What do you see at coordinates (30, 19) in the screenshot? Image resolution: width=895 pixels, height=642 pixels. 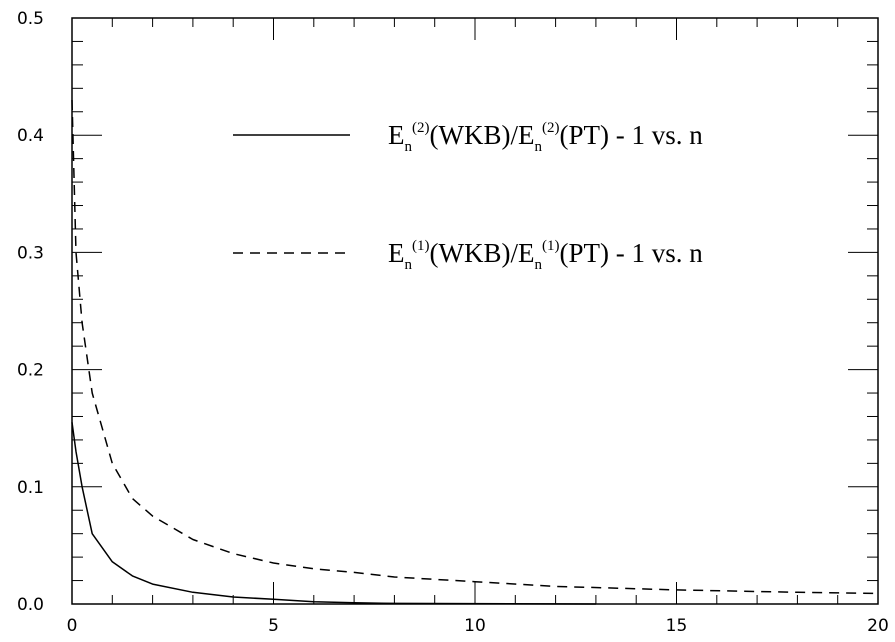 I see `y-tick-label: 0.5` at bounding box center [30, 19].